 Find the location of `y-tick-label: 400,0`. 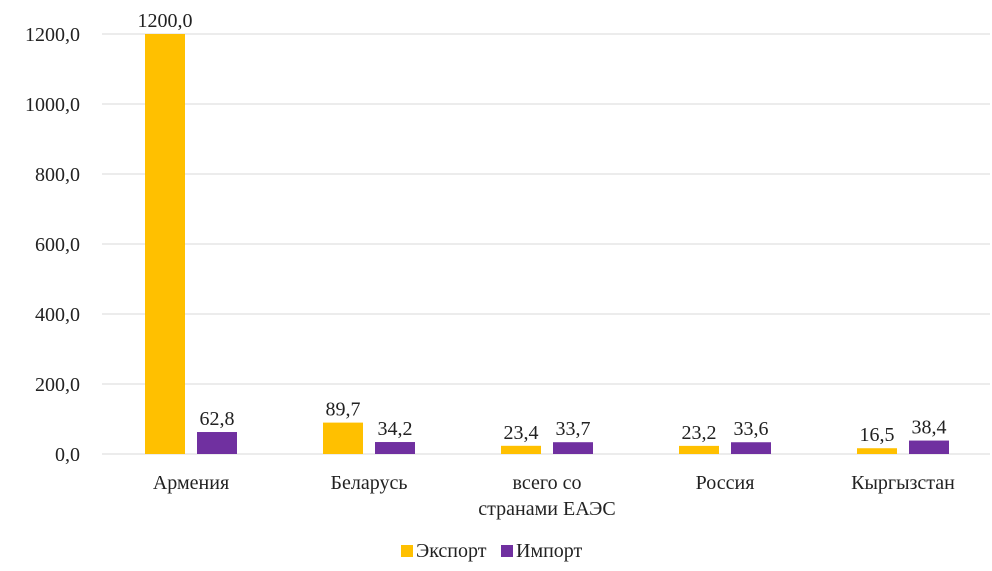

y-tick-label: 400,0 is located at coordinates (57, 315).